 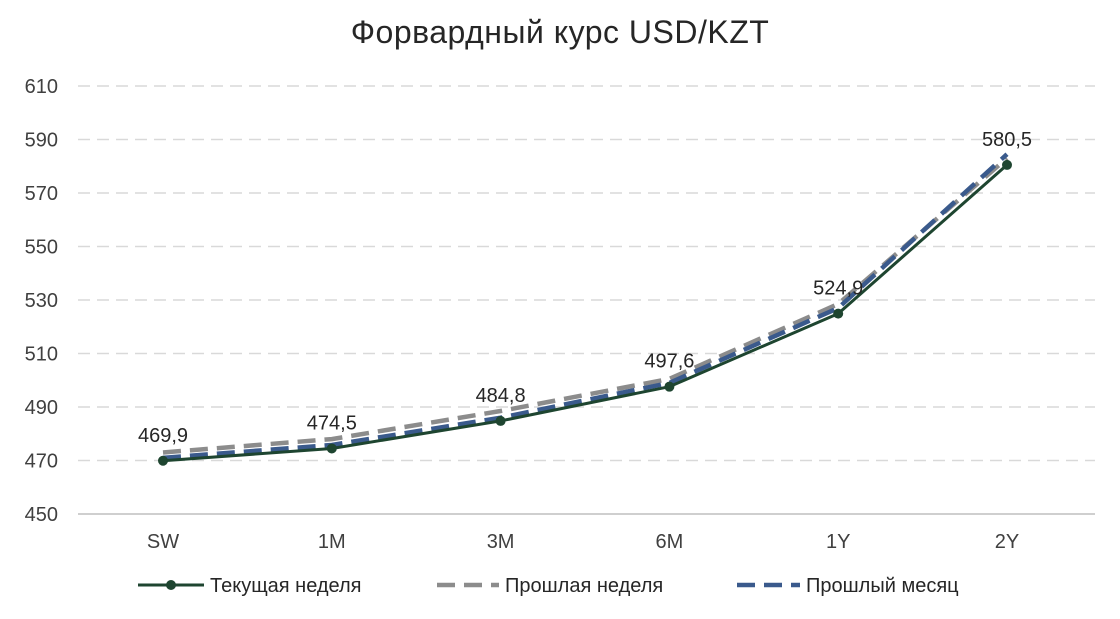 What do you see at coordinates (41, 355) in the screenshot?
I see `y-tick-label: 510` at bounding box center [41, 355].